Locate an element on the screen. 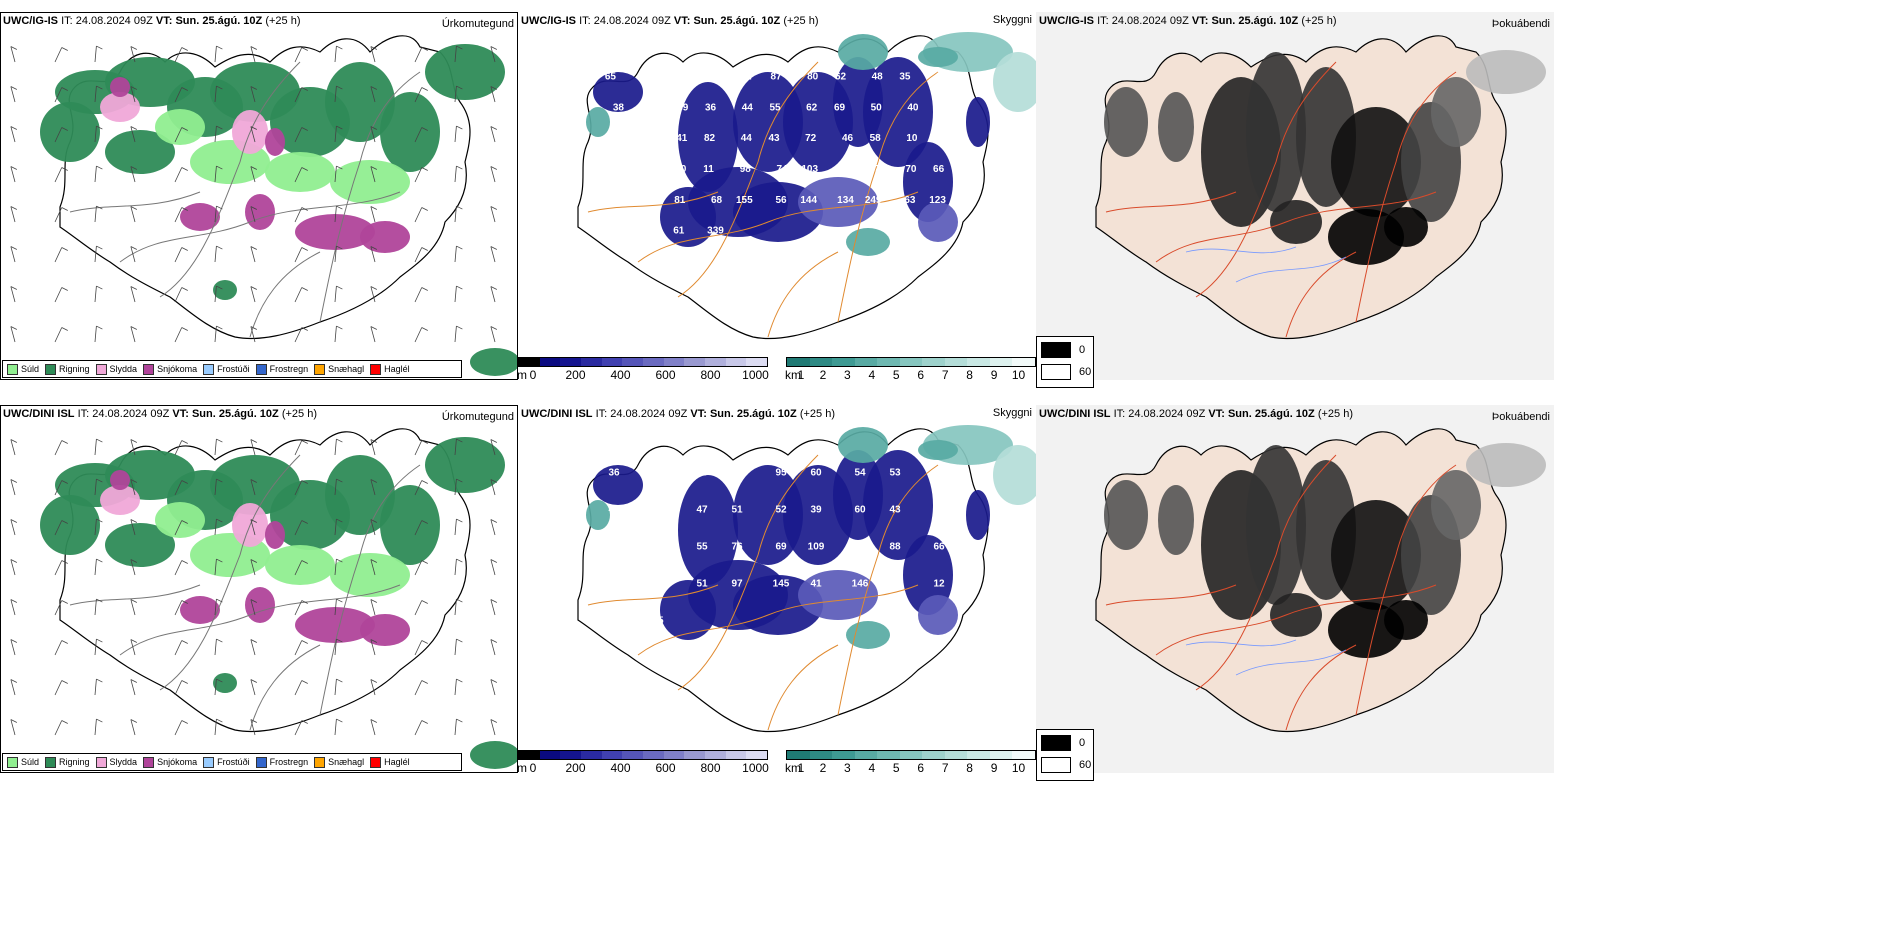 This screenshot has height=950, width=1900. legend-item-slydda: Slydda is located at coordinates (116, 369).